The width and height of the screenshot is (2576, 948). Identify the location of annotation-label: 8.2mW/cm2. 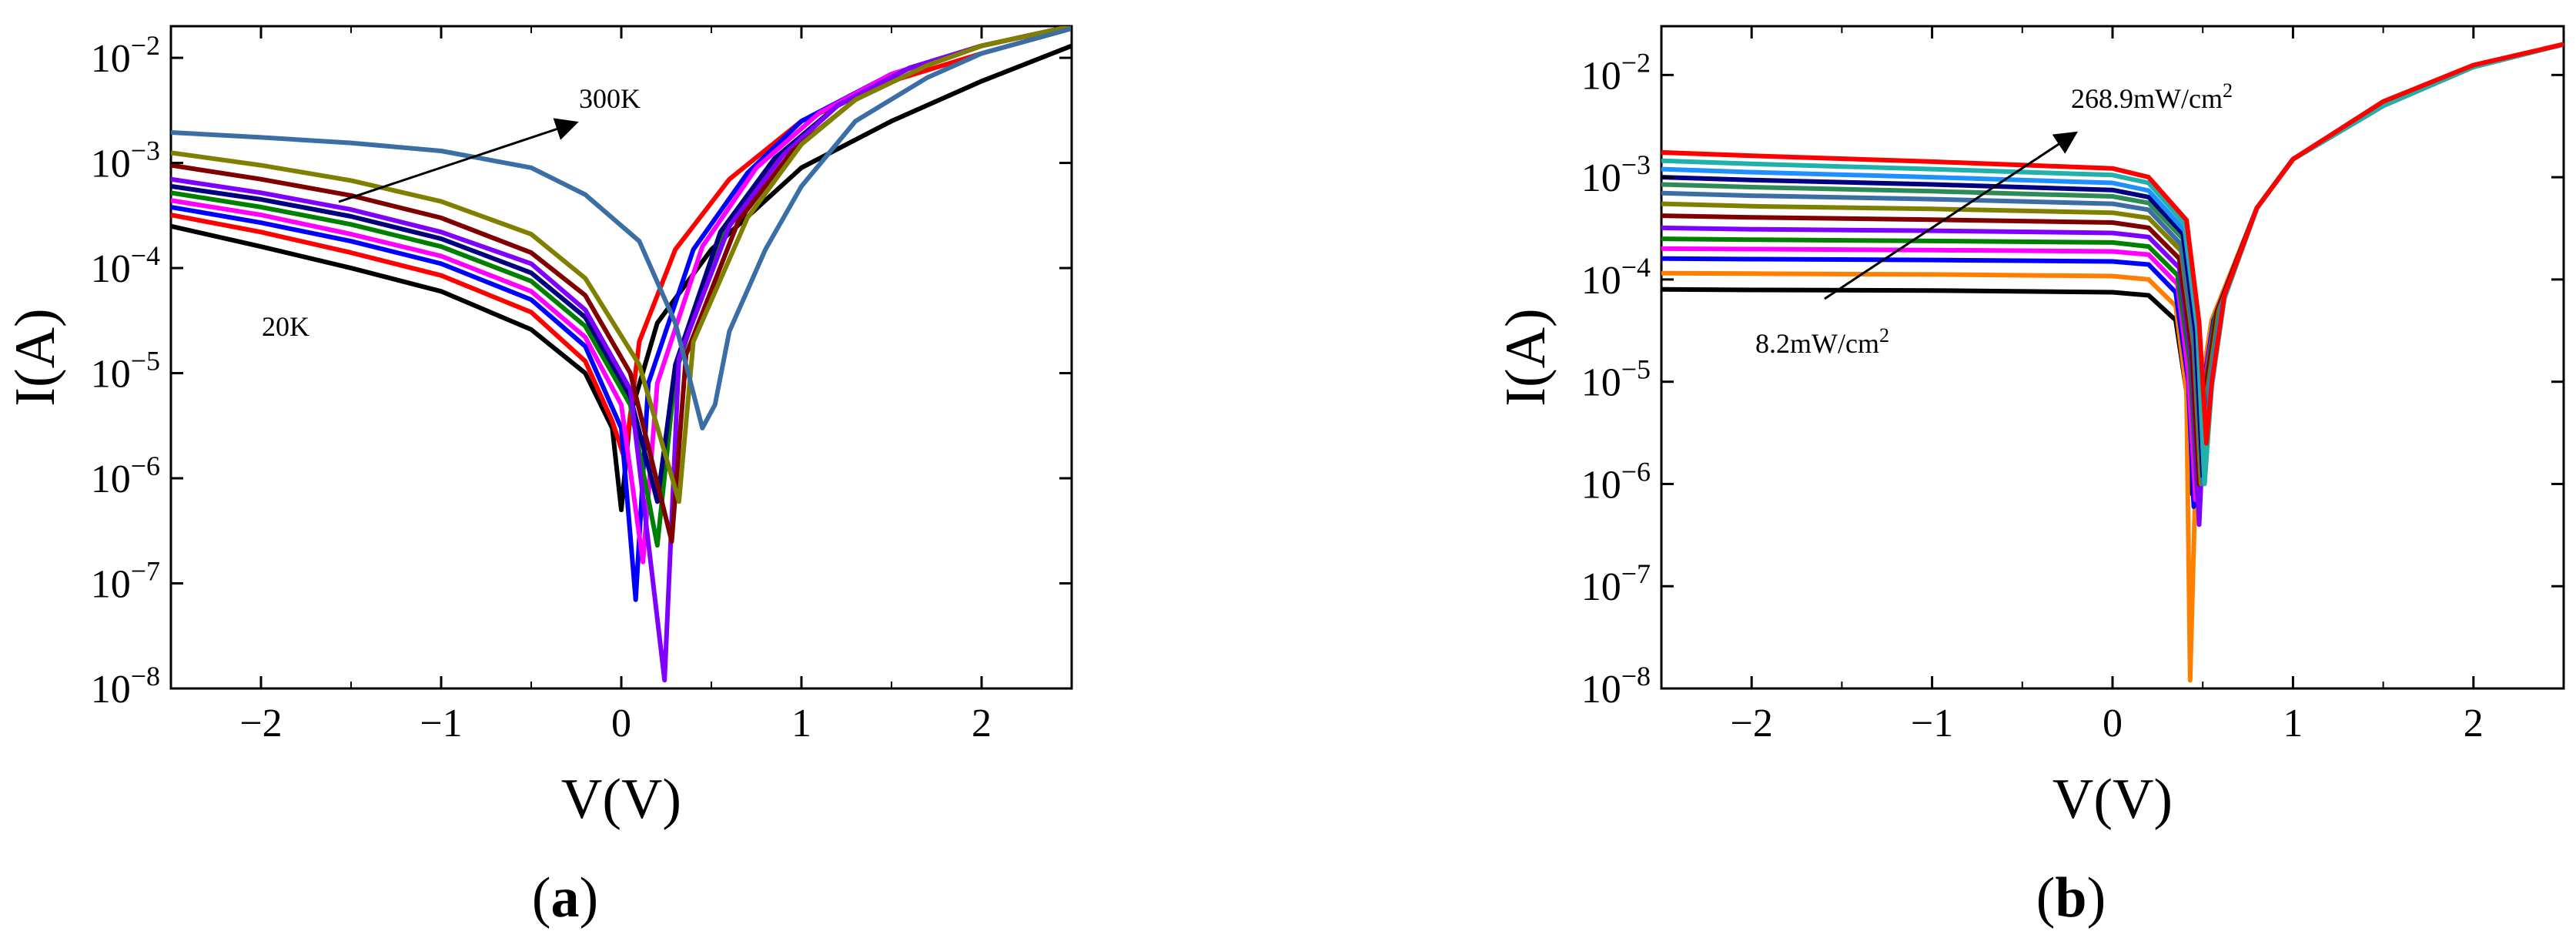
(1822, 341).